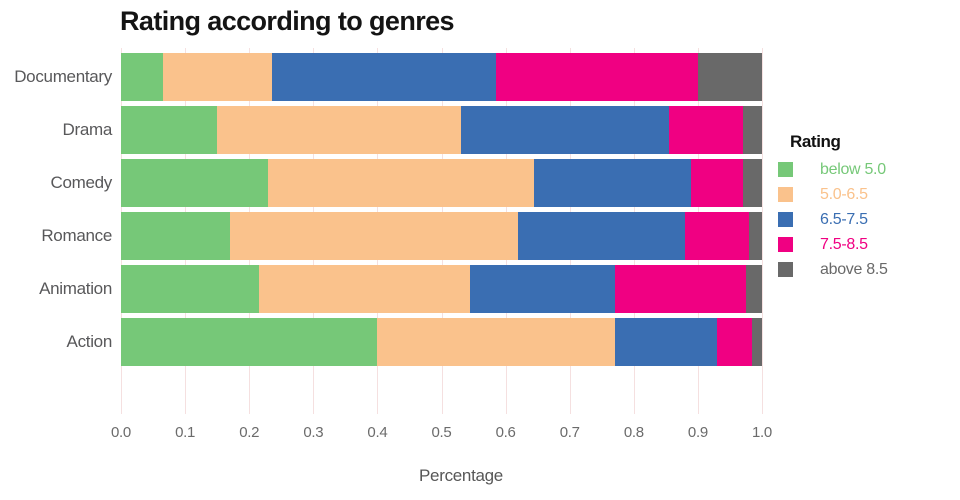  I want to click on x-tick-label-1-0: 1.0, so click(762, 432).